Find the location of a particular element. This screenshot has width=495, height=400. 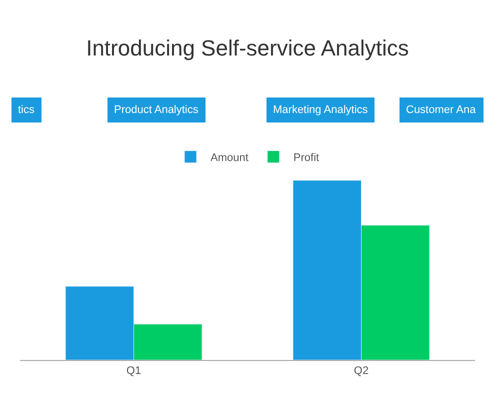

text: Customer Ana is located at coordinates (441, 110).